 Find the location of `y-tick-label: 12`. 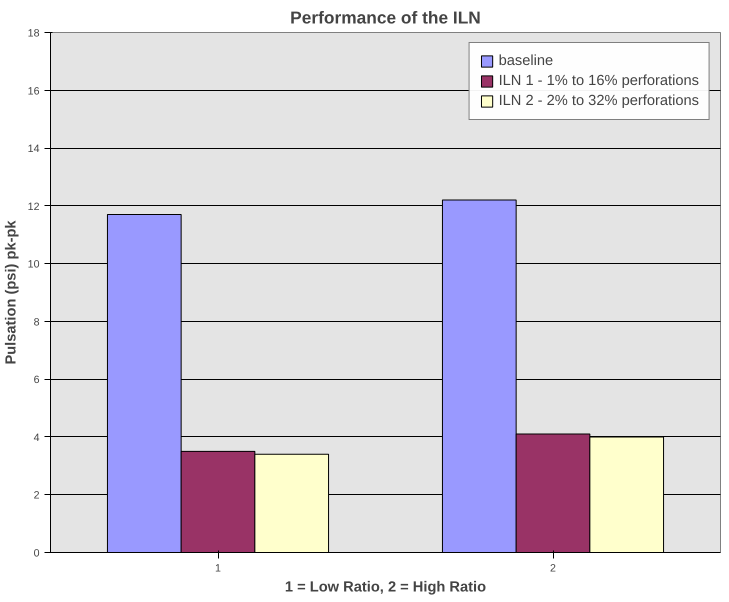

y-tick-label: 12 is located at coordinates (34, 206).